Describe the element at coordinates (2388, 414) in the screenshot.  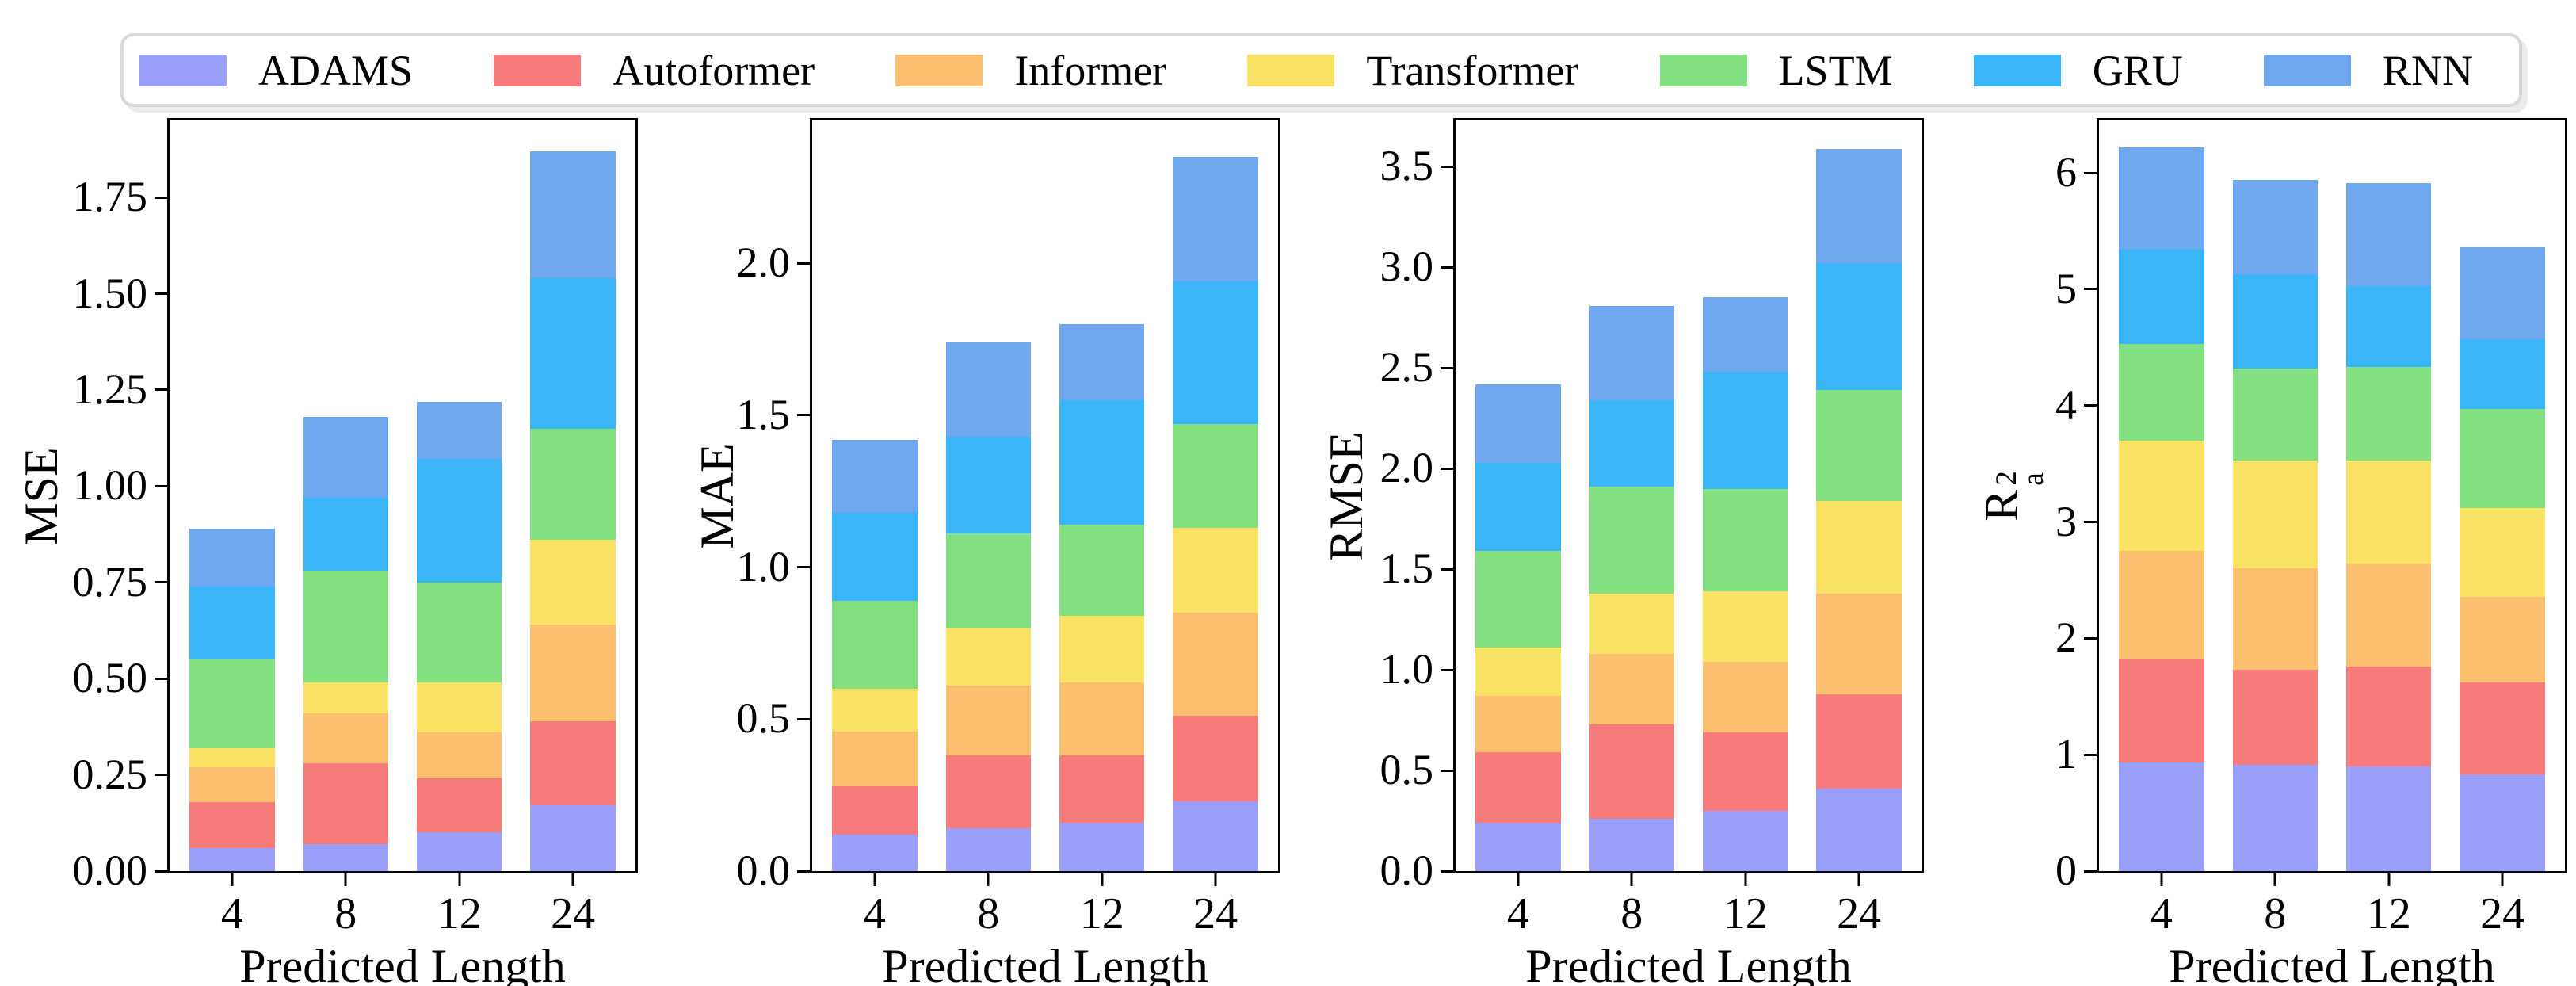
I see `bar-segment-lstm-len12` at that location.